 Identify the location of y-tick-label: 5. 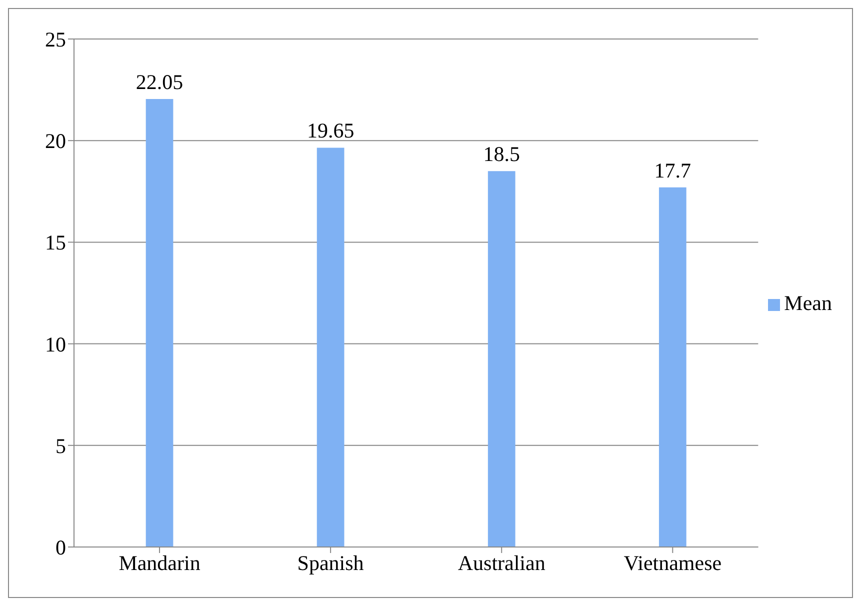
(61, 446).